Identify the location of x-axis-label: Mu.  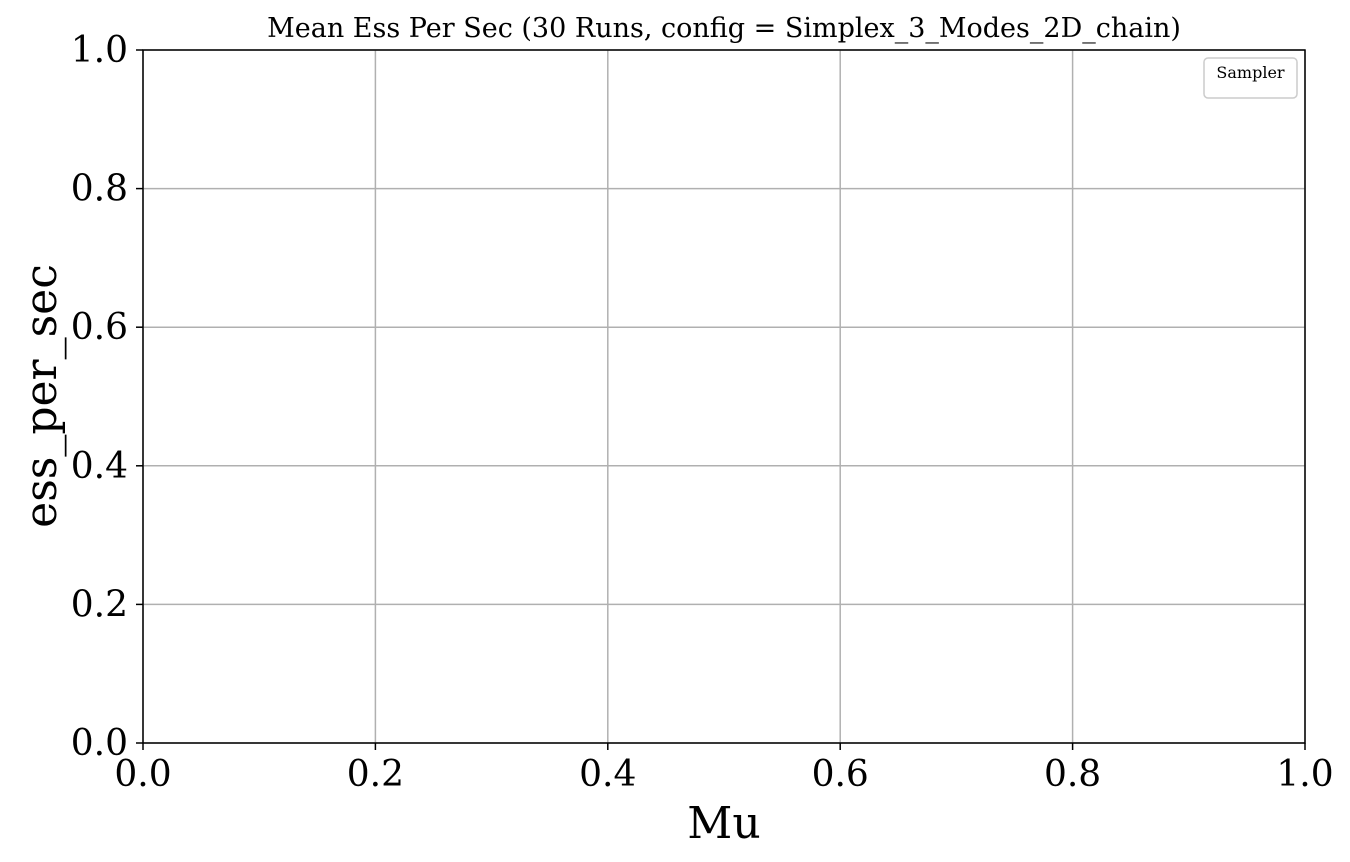
(723, 823).